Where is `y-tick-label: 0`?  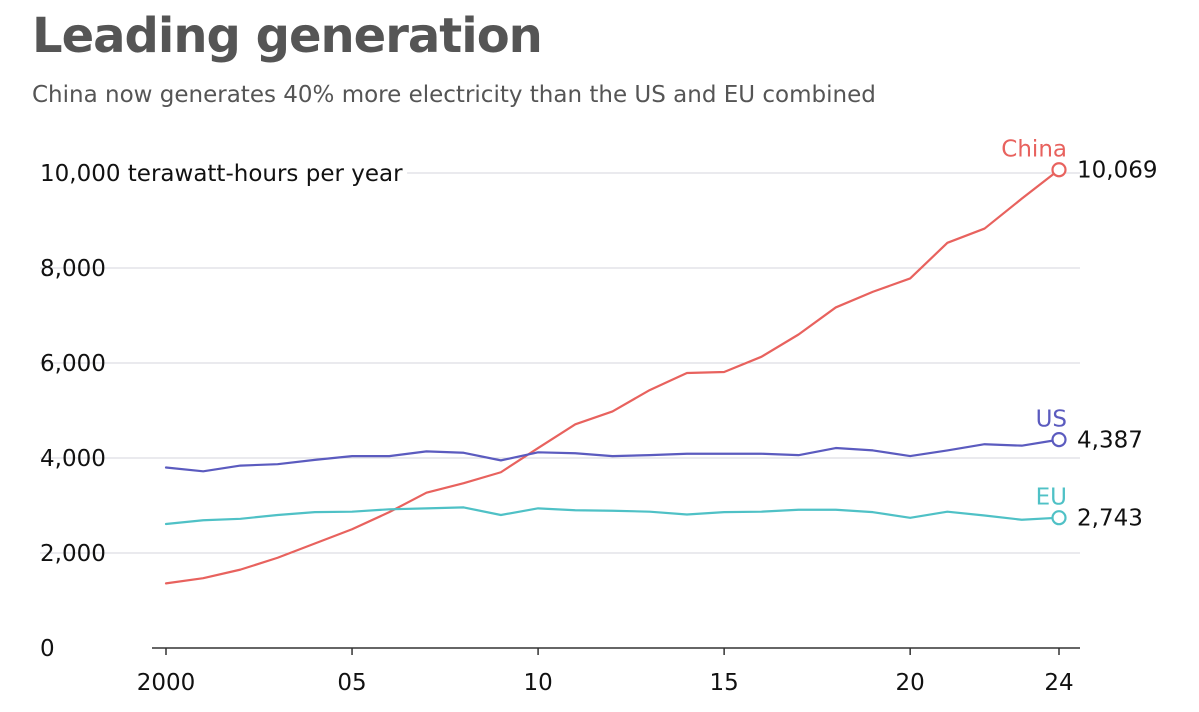
y-tick-label: 0 is located at coordinates (47, 649).